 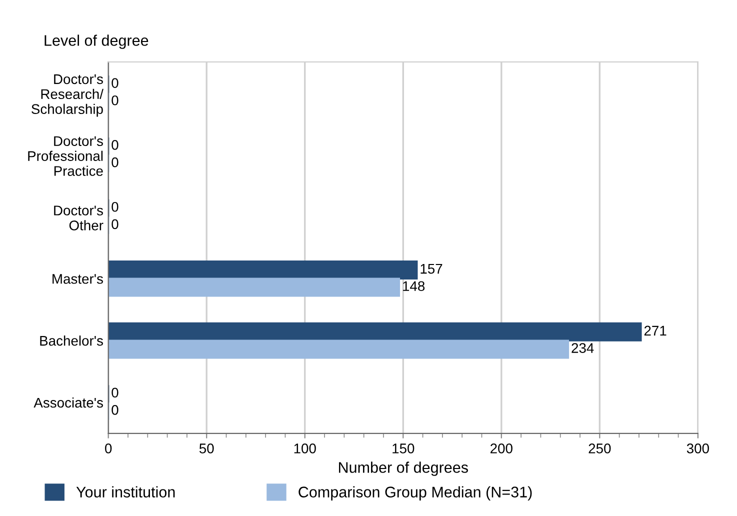 I want to click on y-tick-label: Doctor's Other, so click(x=79, y=218).